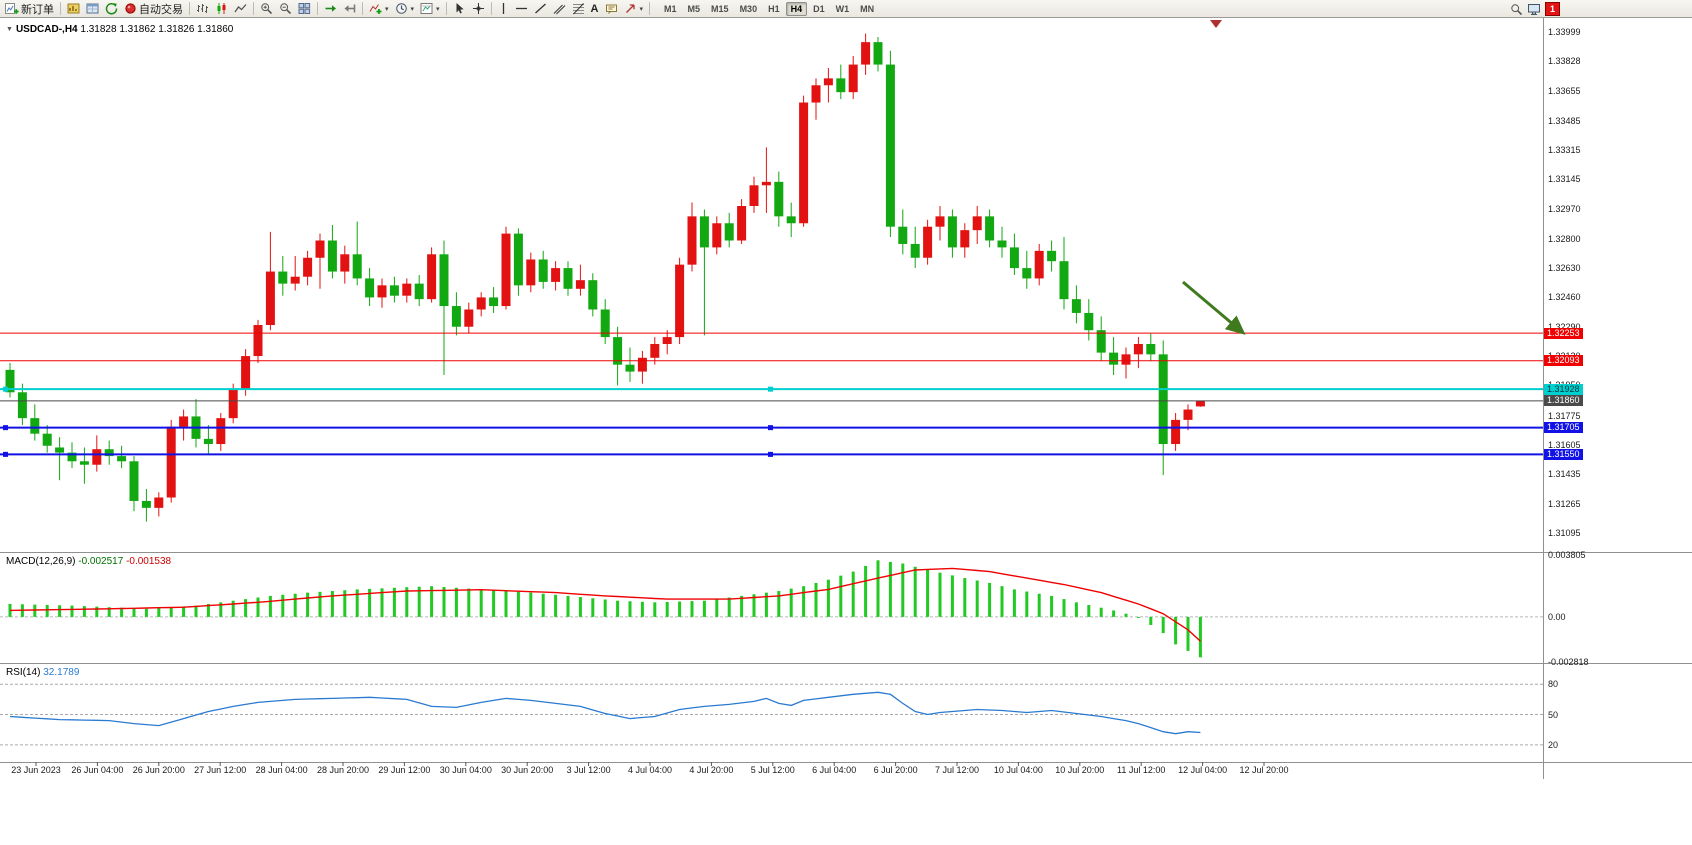  I want to click on timeframe-button-h1: H1, so click(774, 8).